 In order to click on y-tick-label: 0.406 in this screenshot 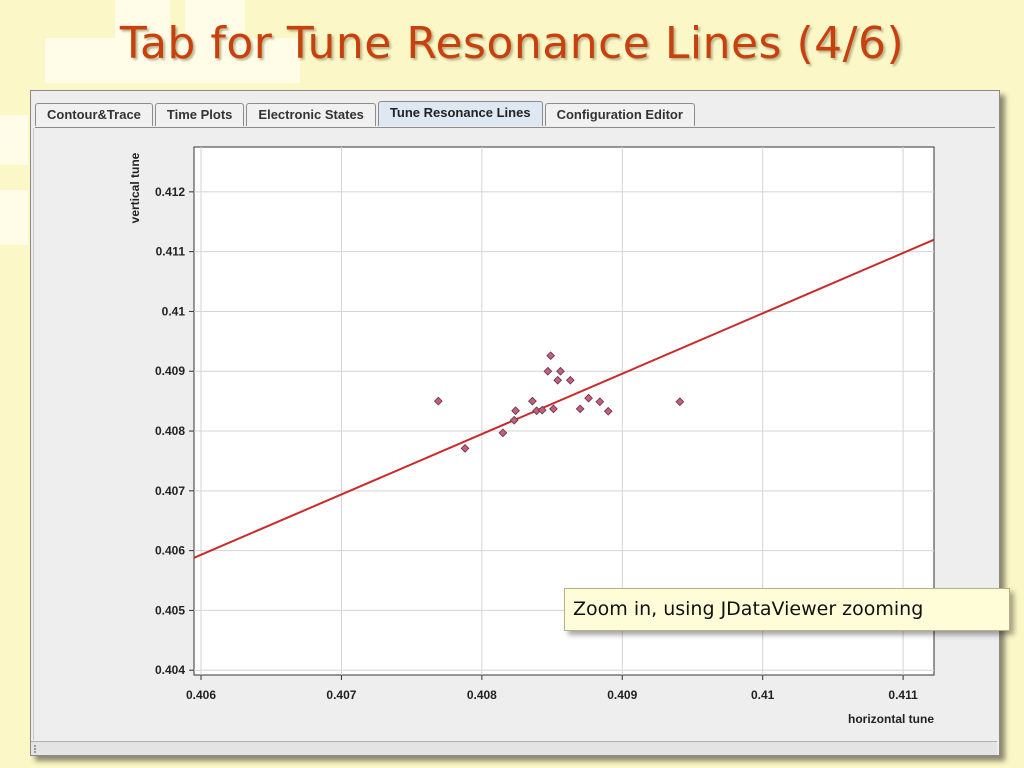, I will do `click(170, 551)`.